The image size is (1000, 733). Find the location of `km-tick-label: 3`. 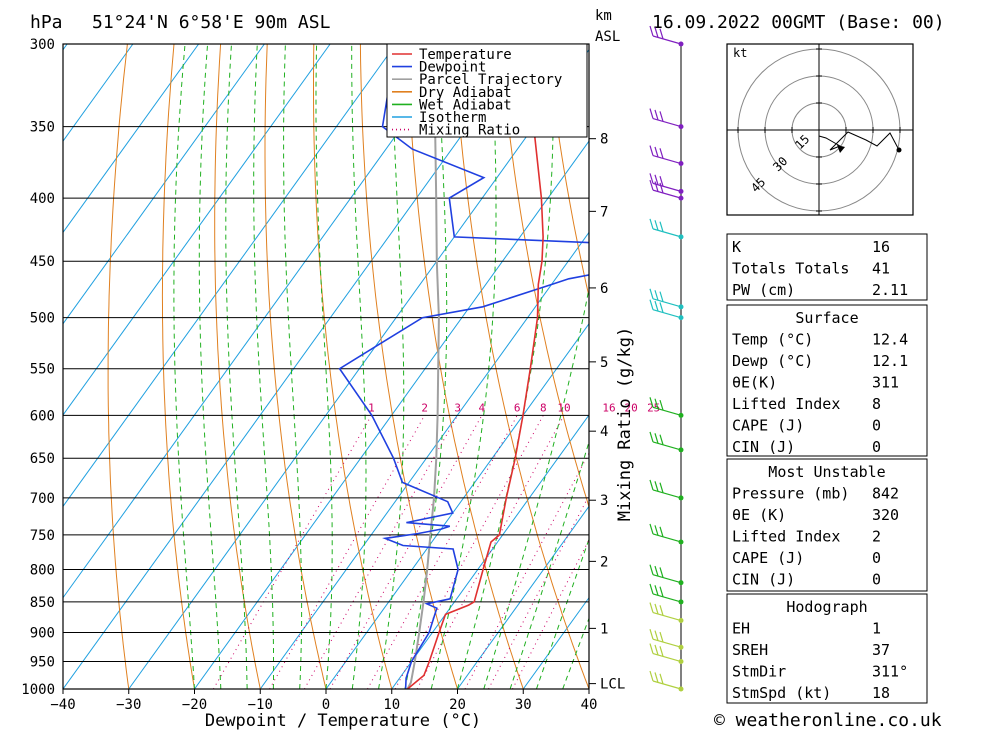

km-tick-label: 3 is located at coordinates (604, 501).